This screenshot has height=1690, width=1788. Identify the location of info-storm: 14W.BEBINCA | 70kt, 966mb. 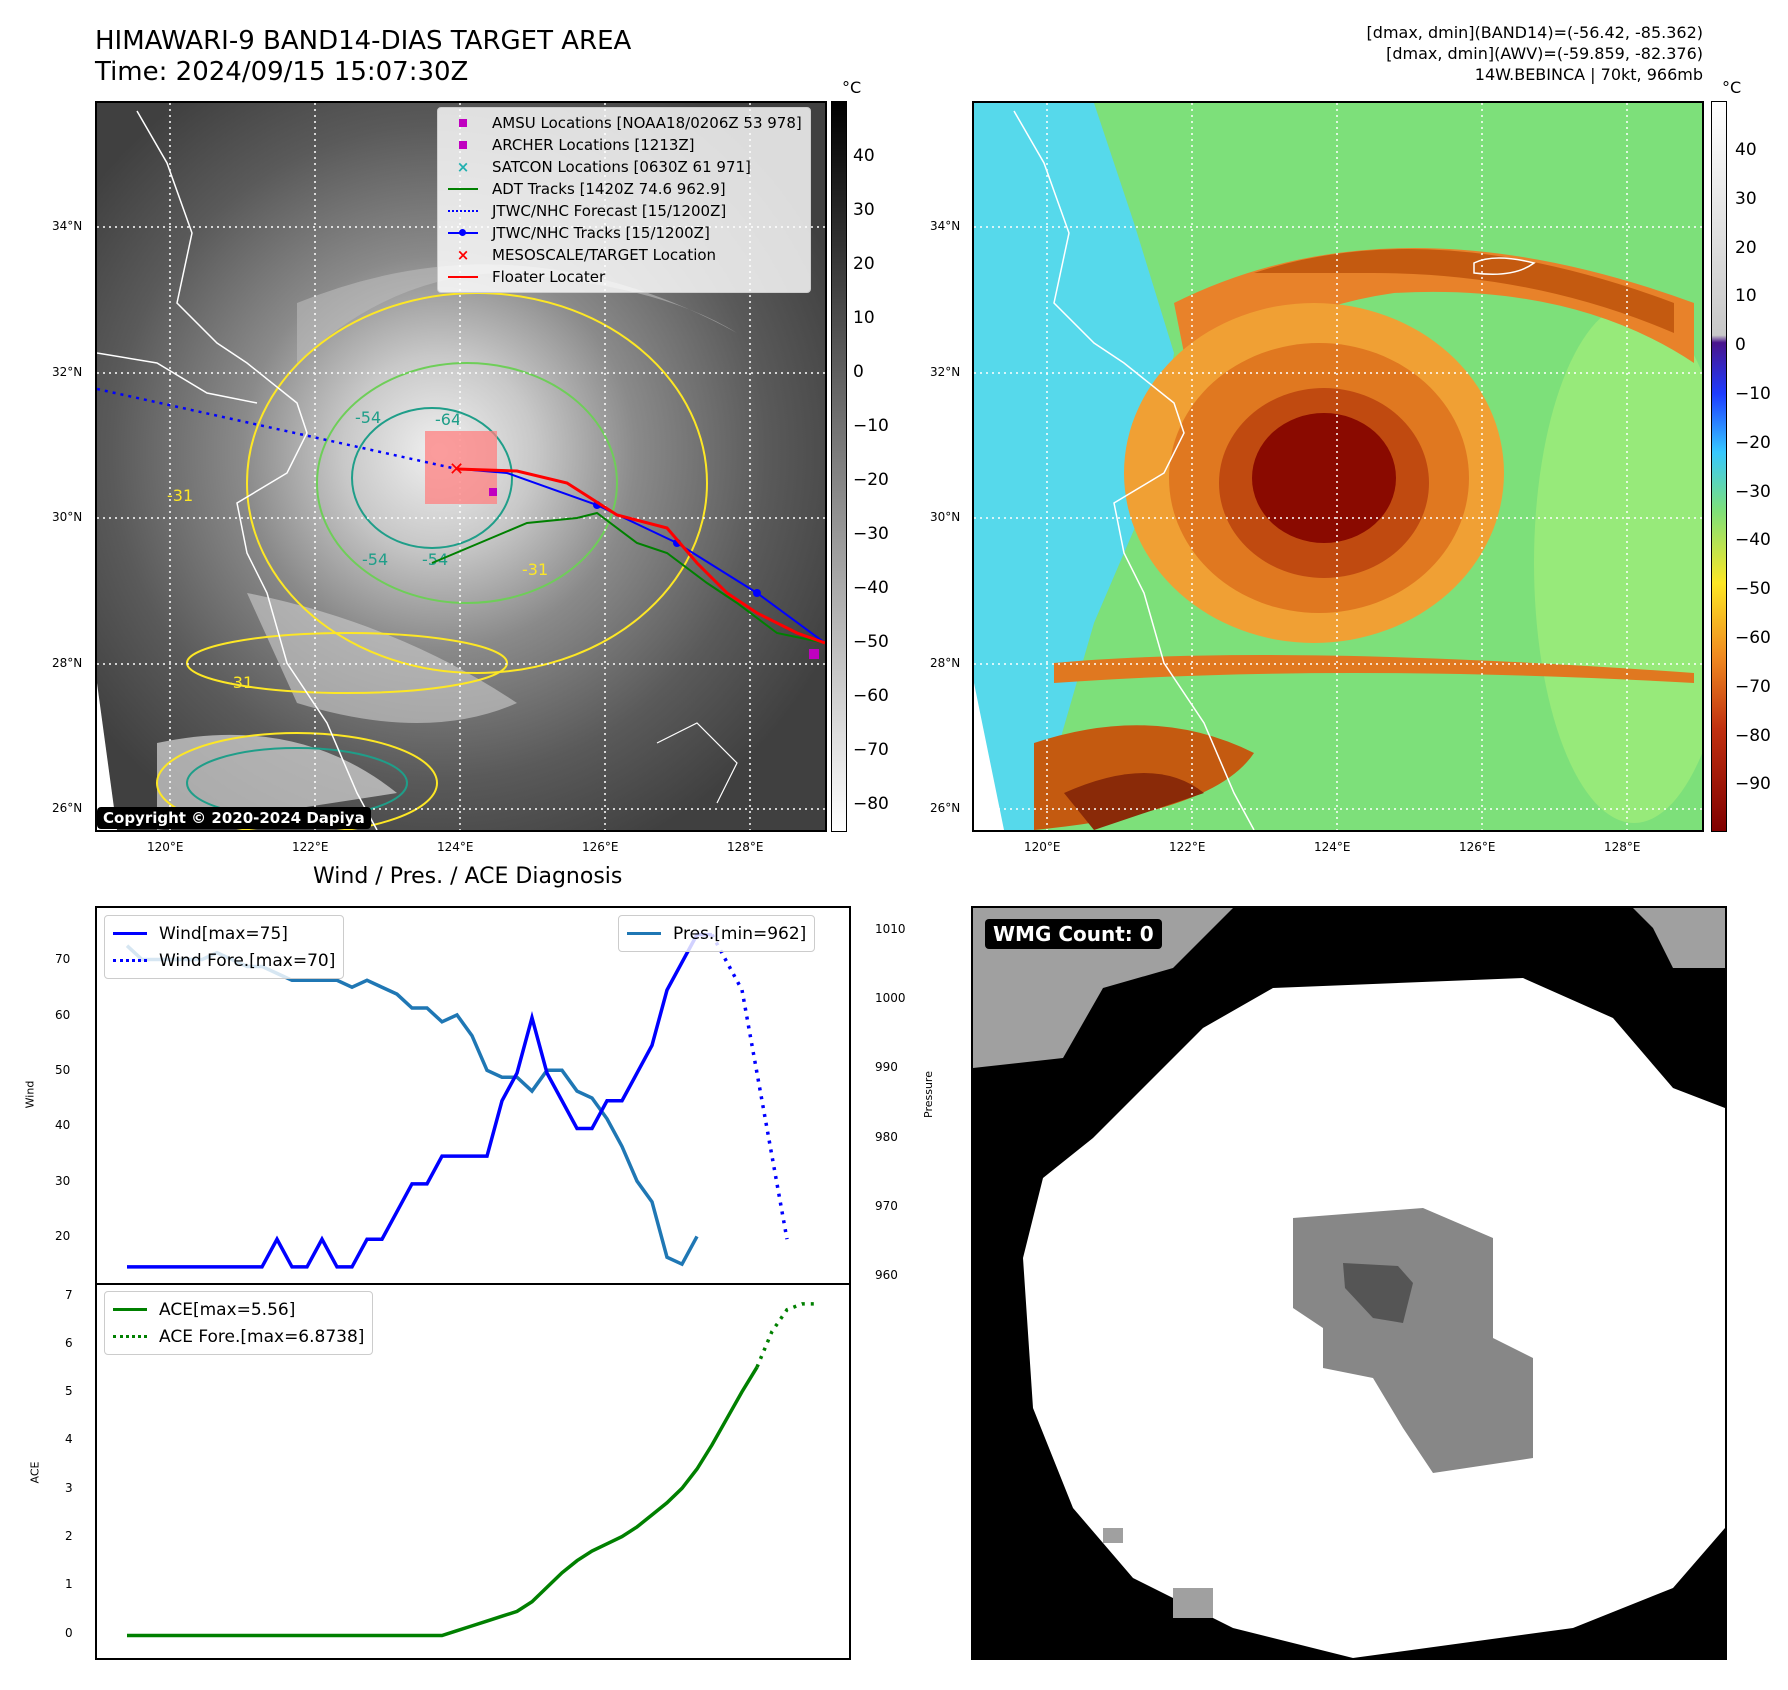
(1588, 74).